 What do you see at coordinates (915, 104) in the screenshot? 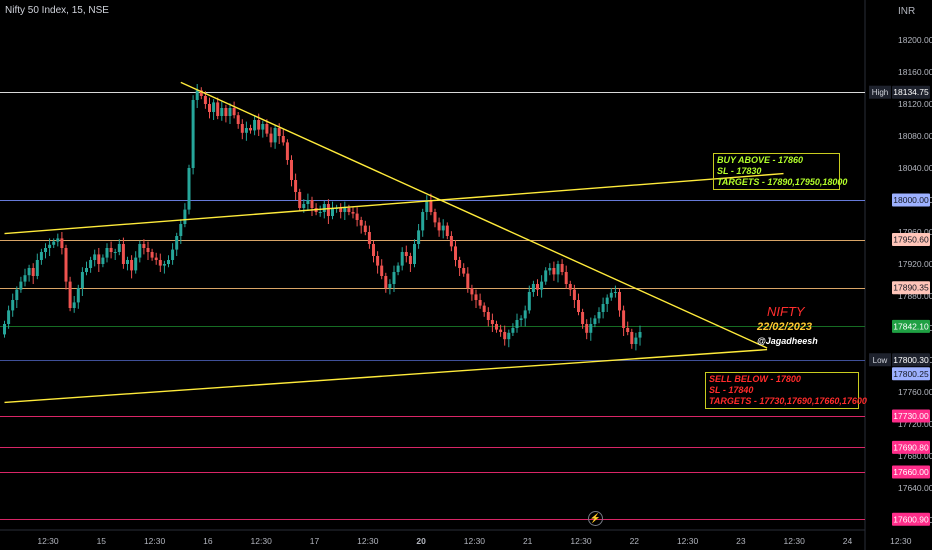
I see `y-tick-label: 18120.00` at bounding box center [915, 104].